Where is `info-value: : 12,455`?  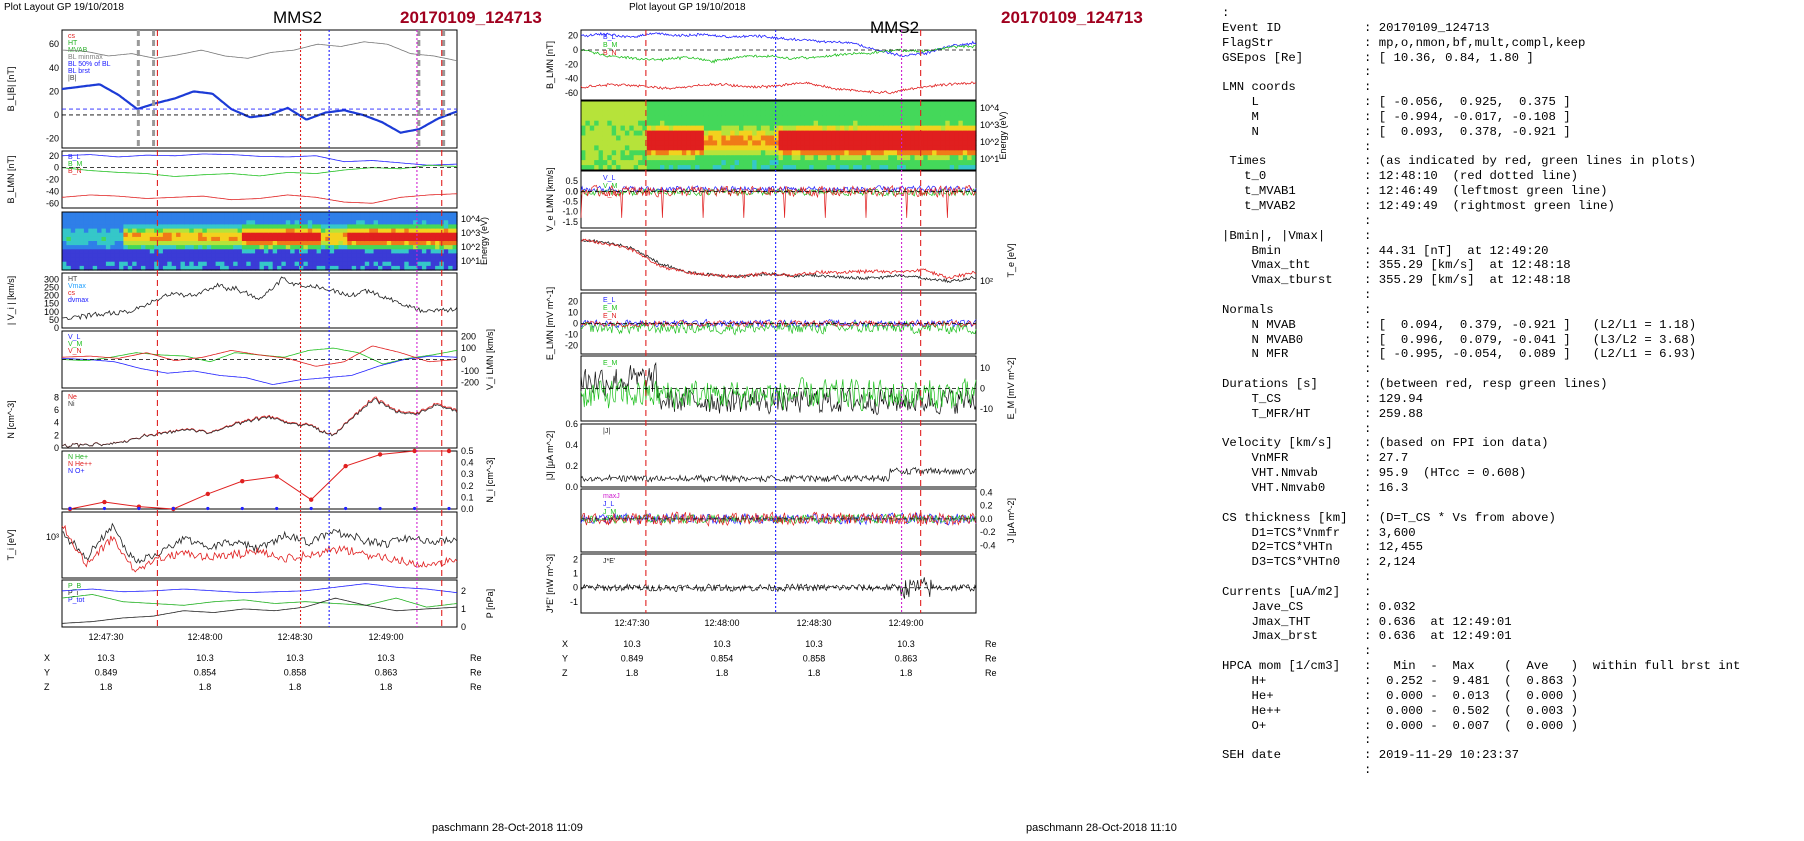 info-value: : 12,455 is located at coordinates (1394, 547).